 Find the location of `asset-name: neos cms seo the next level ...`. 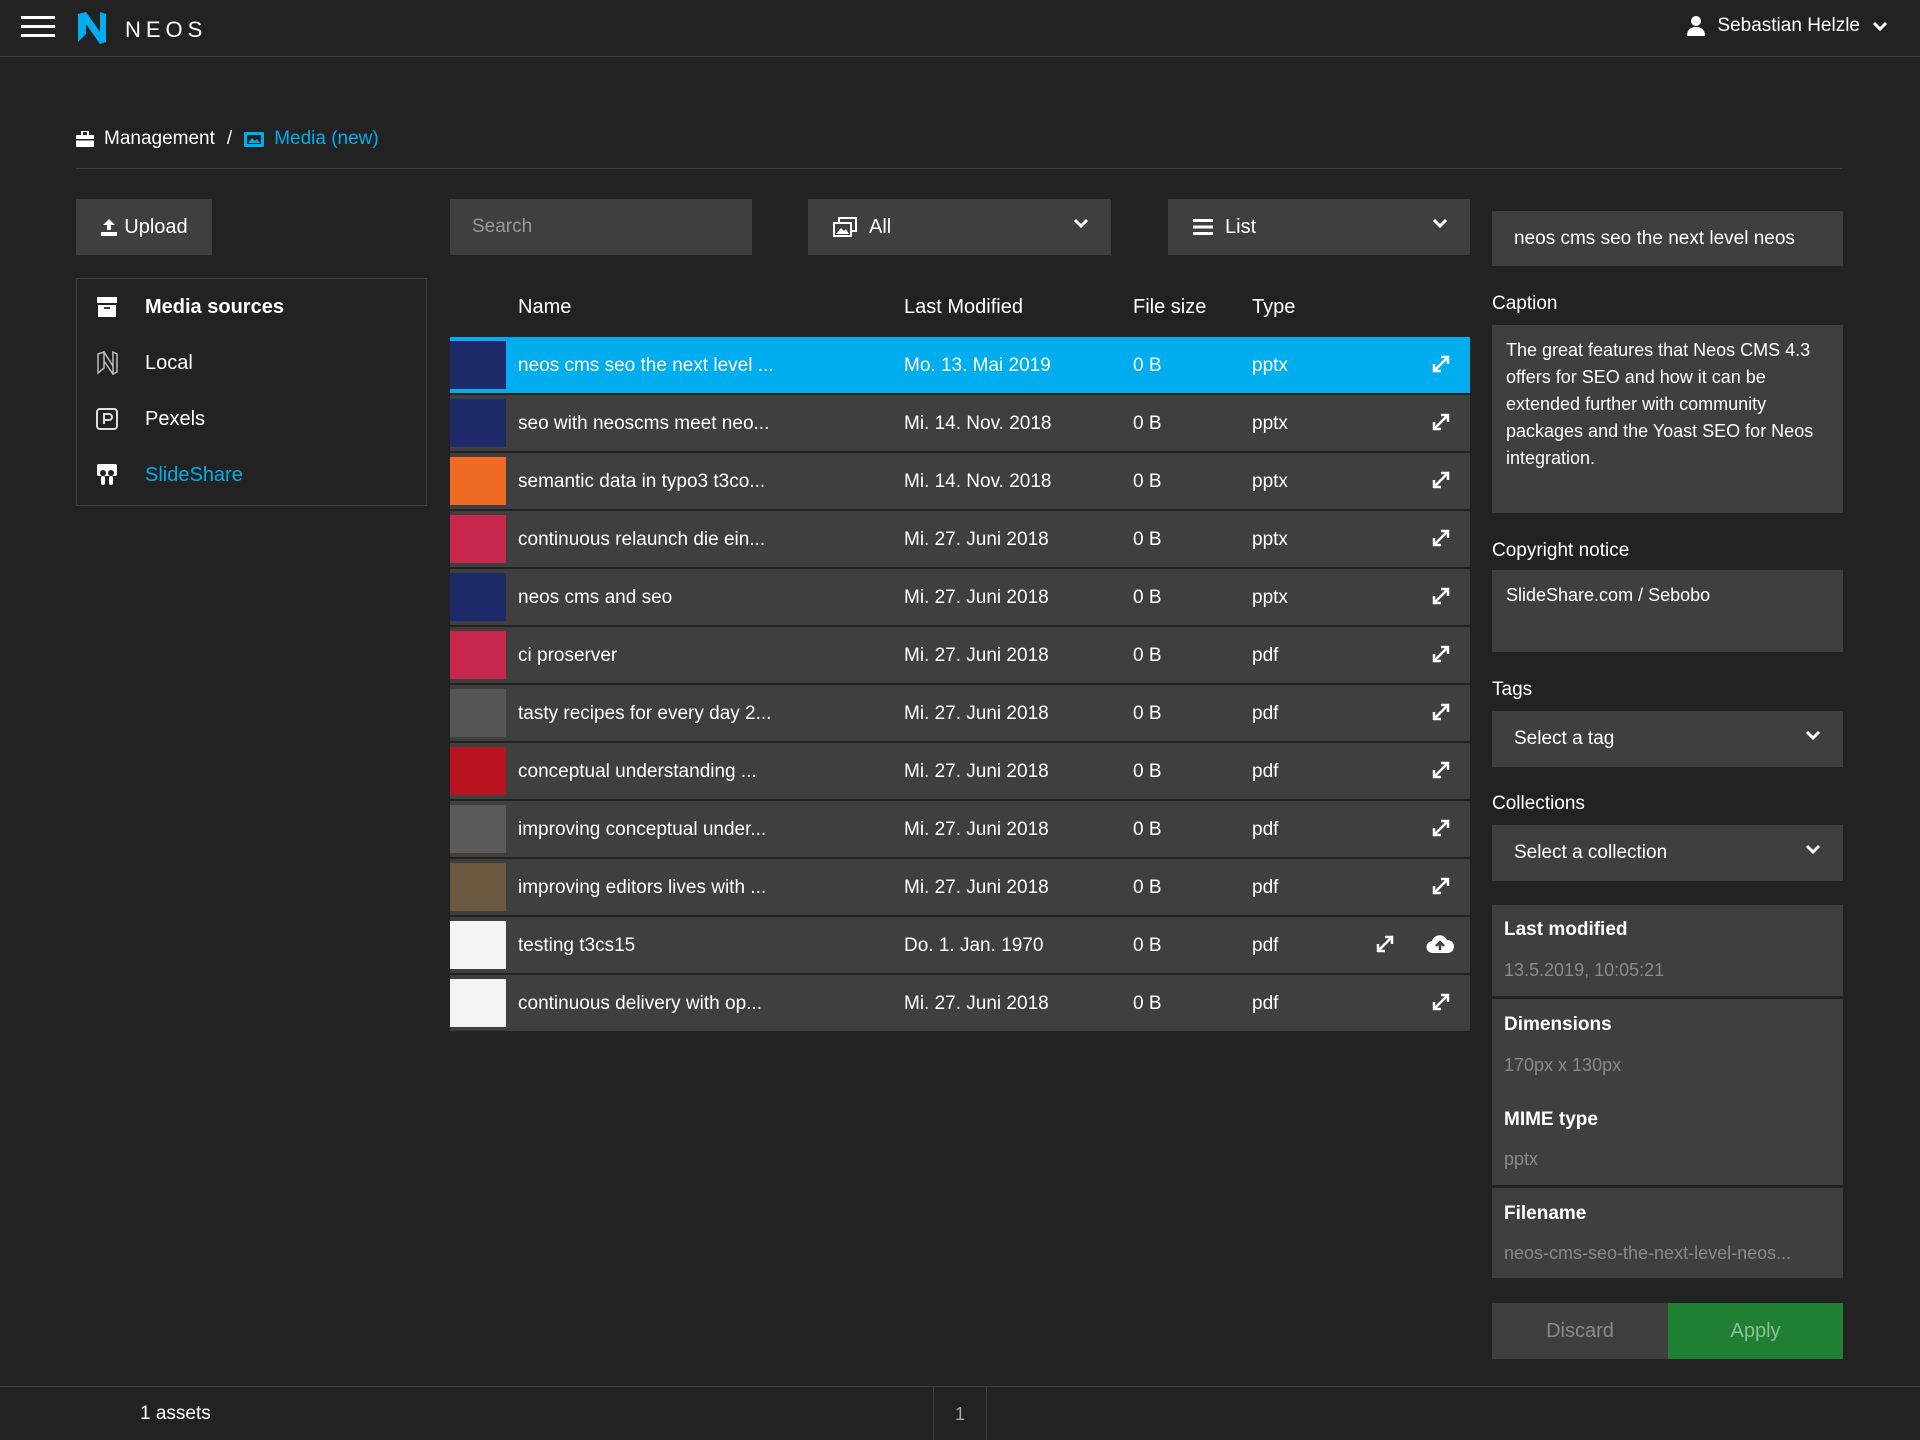

asset-name: neos cms seo the next level ... is located at coordinates (646, 365).